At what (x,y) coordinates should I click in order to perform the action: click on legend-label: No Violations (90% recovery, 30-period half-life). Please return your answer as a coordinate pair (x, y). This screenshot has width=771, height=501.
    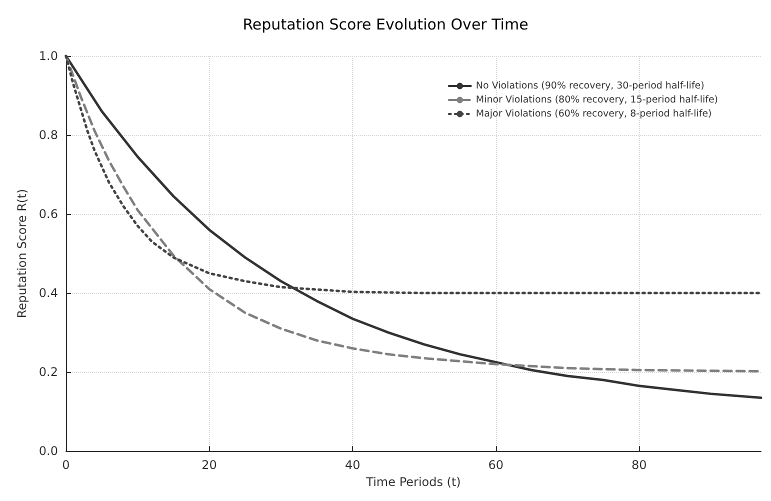
    Looking at the image, I should click on (590, 86).